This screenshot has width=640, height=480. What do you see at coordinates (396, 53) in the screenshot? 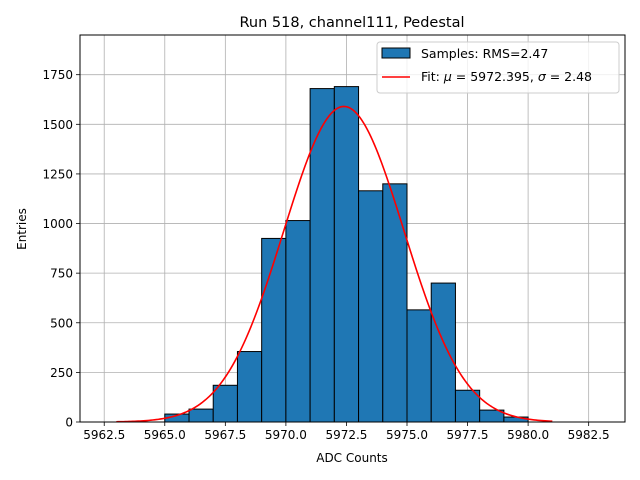
I see `legend-swatch-histogram` at bounding box center [396, 53].